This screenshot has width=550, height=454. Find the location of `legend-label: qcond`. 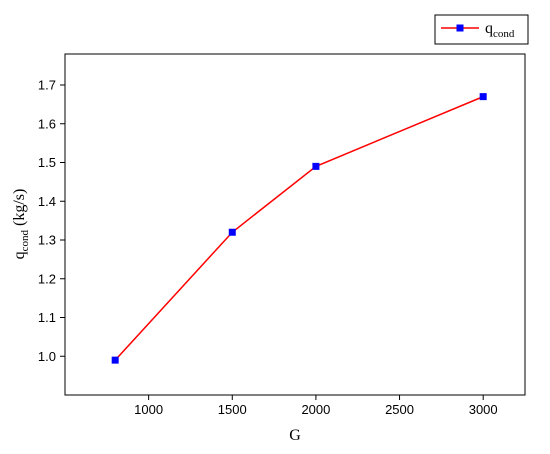

legend-label: qcond is located at coordinates (500, 30).